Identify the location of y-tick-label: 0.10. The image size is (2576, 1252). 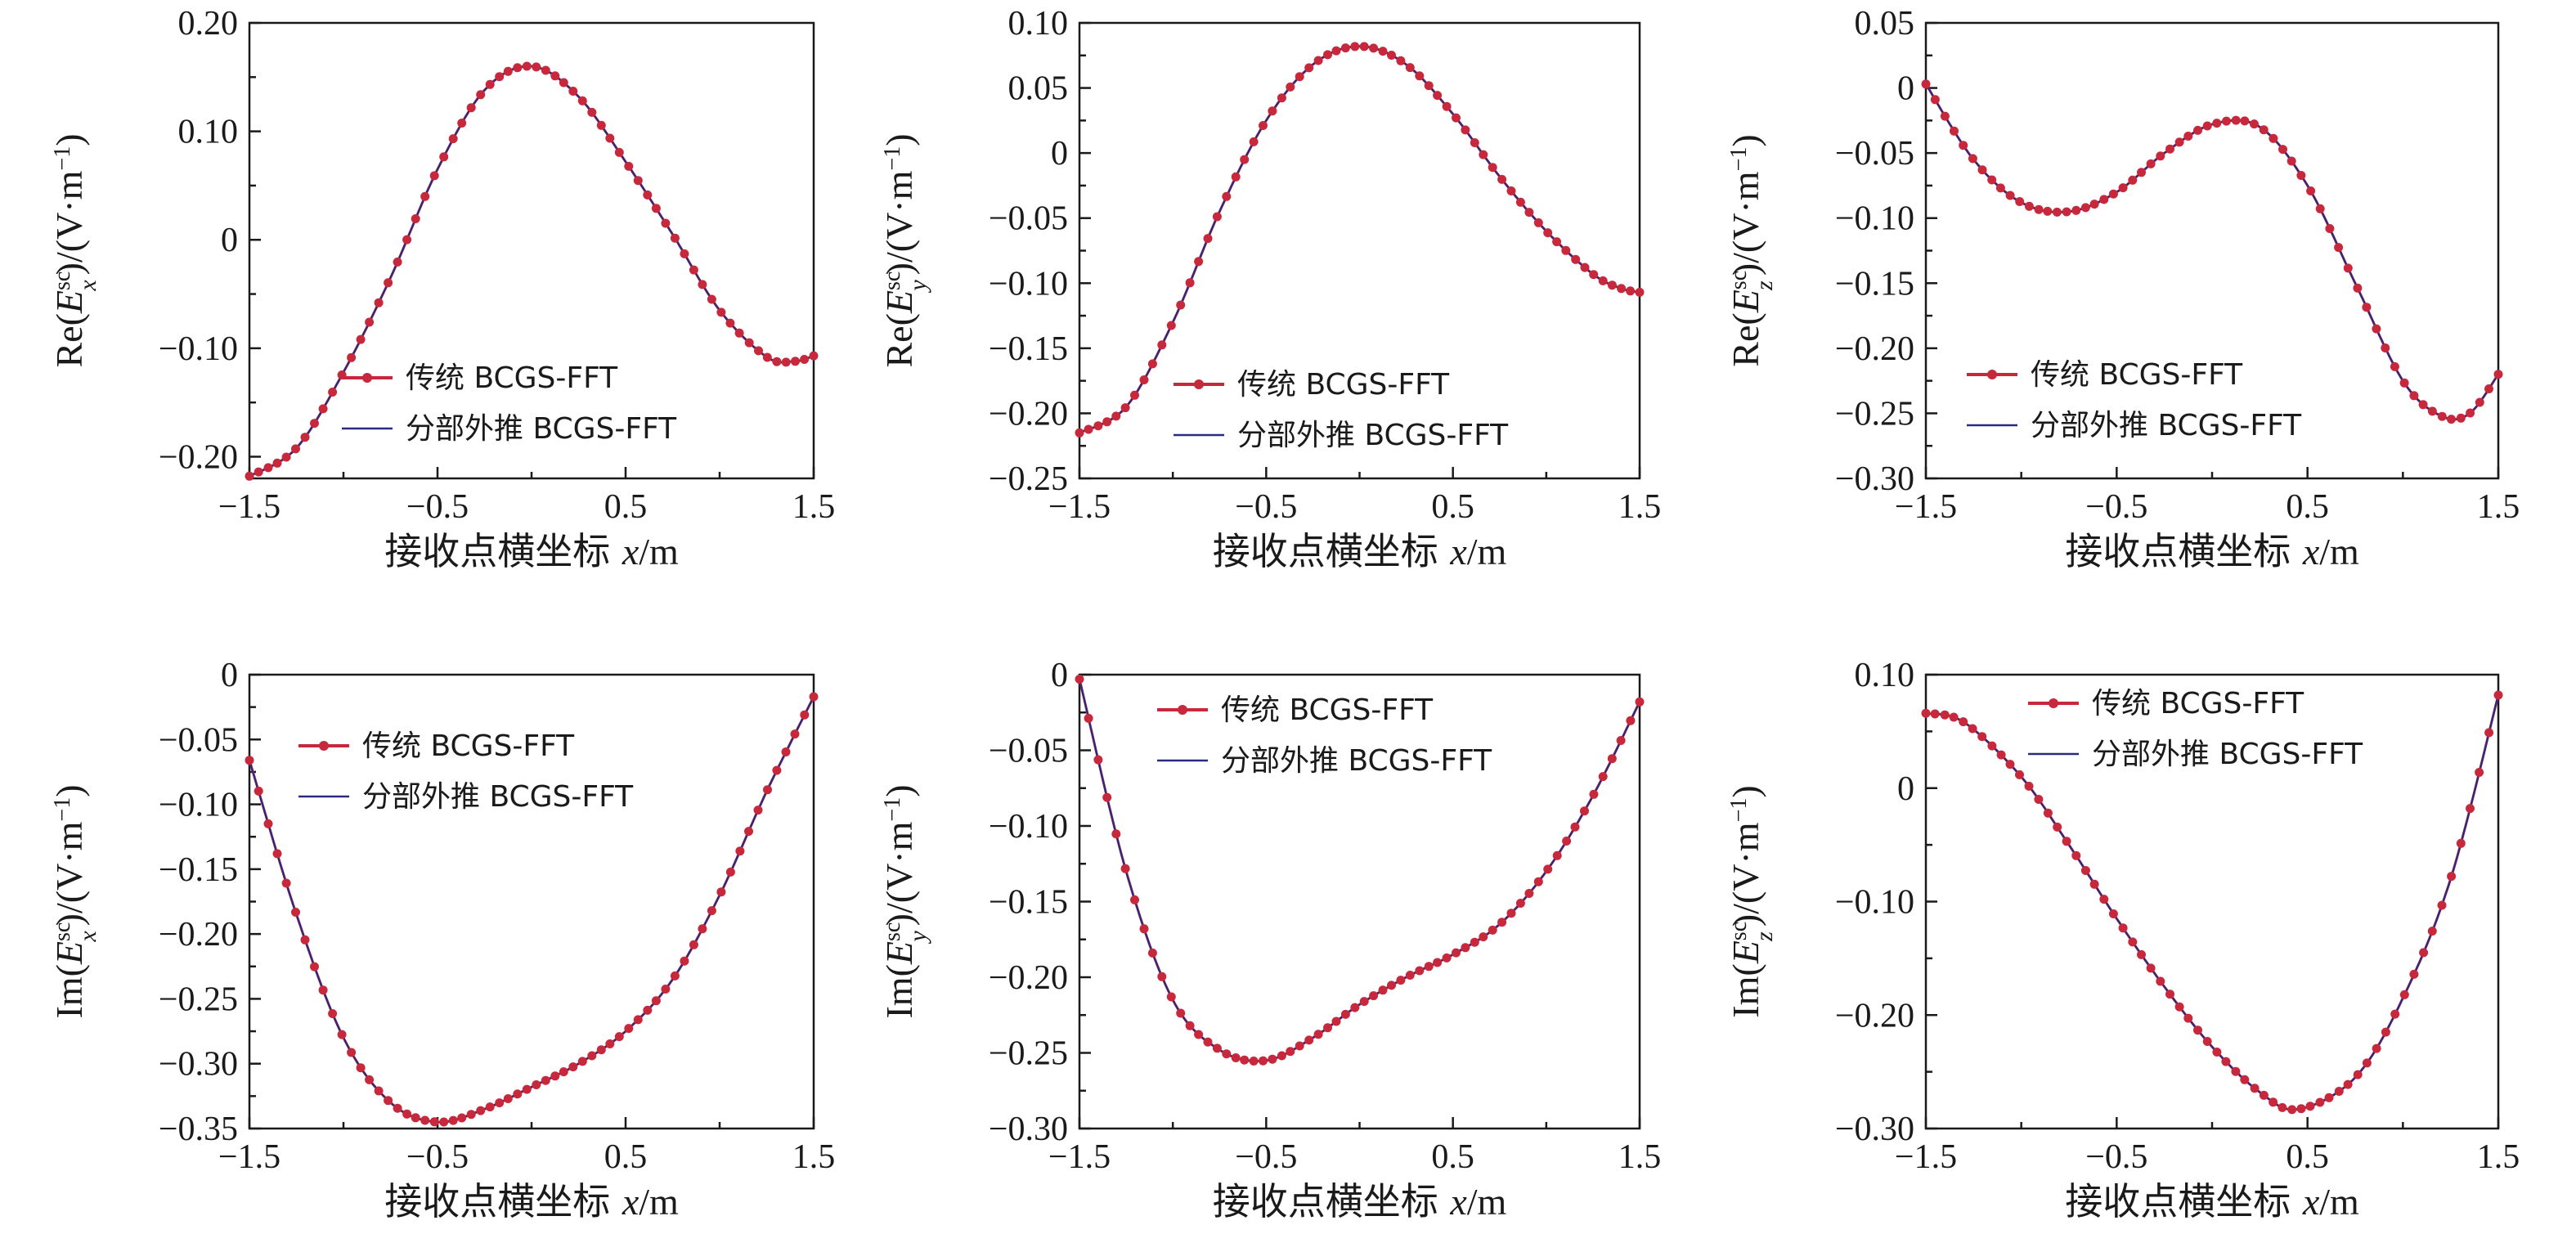
(1885, 675).